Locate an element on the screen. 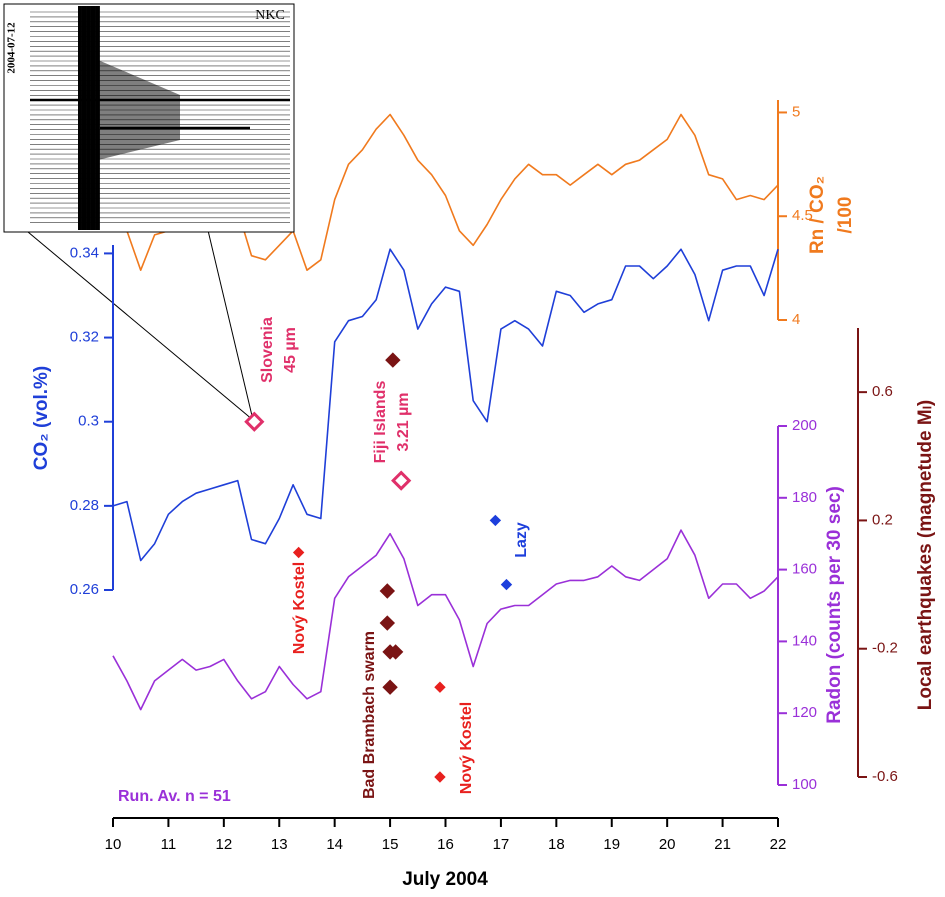 This screenshot has width=945, height=897. y-tick-label: 200 is located at coordinates (804, 425).